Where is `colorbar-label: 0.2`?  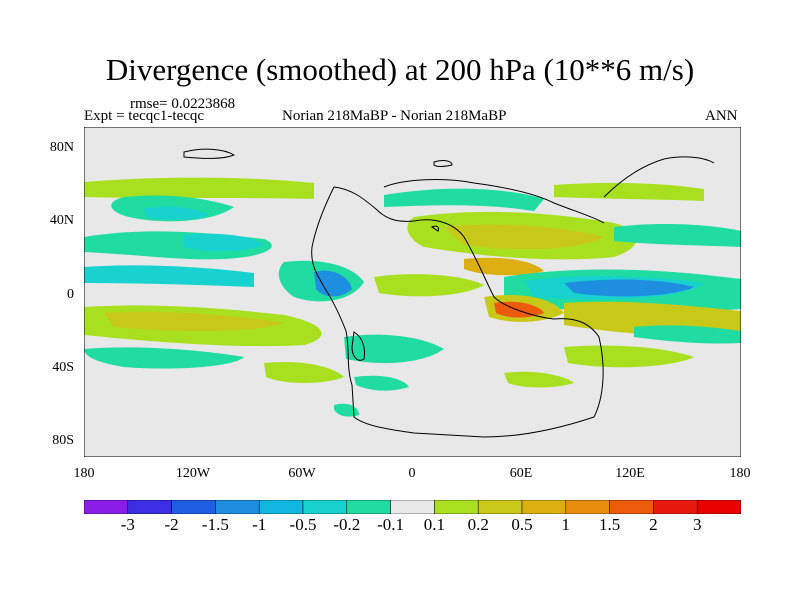
colorbar-label: 0.2 is located at coordinates (478, 524).